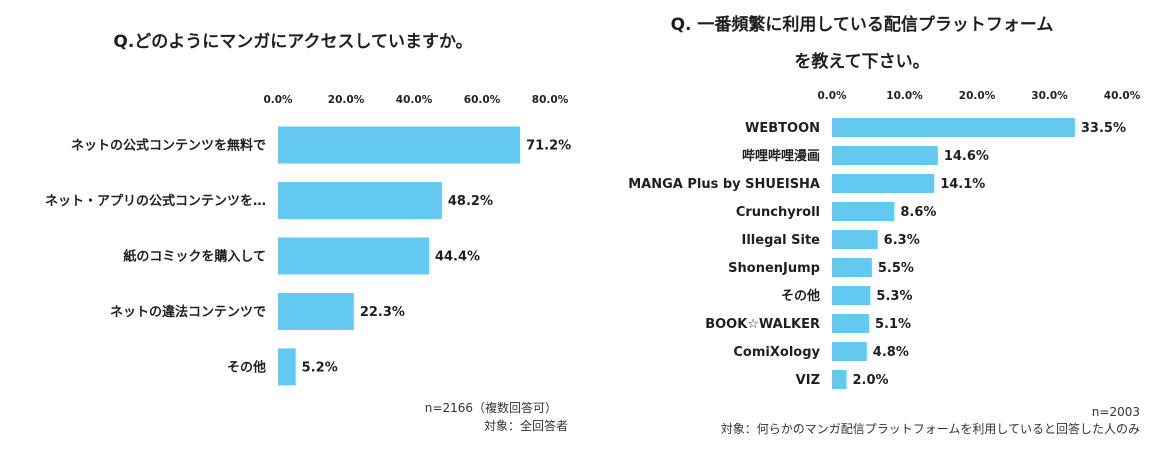  What do you see at coordinates (782, 128) in the screenshot?
I see `right-category-label: WEBTOON` at bounding box center [782, 128].